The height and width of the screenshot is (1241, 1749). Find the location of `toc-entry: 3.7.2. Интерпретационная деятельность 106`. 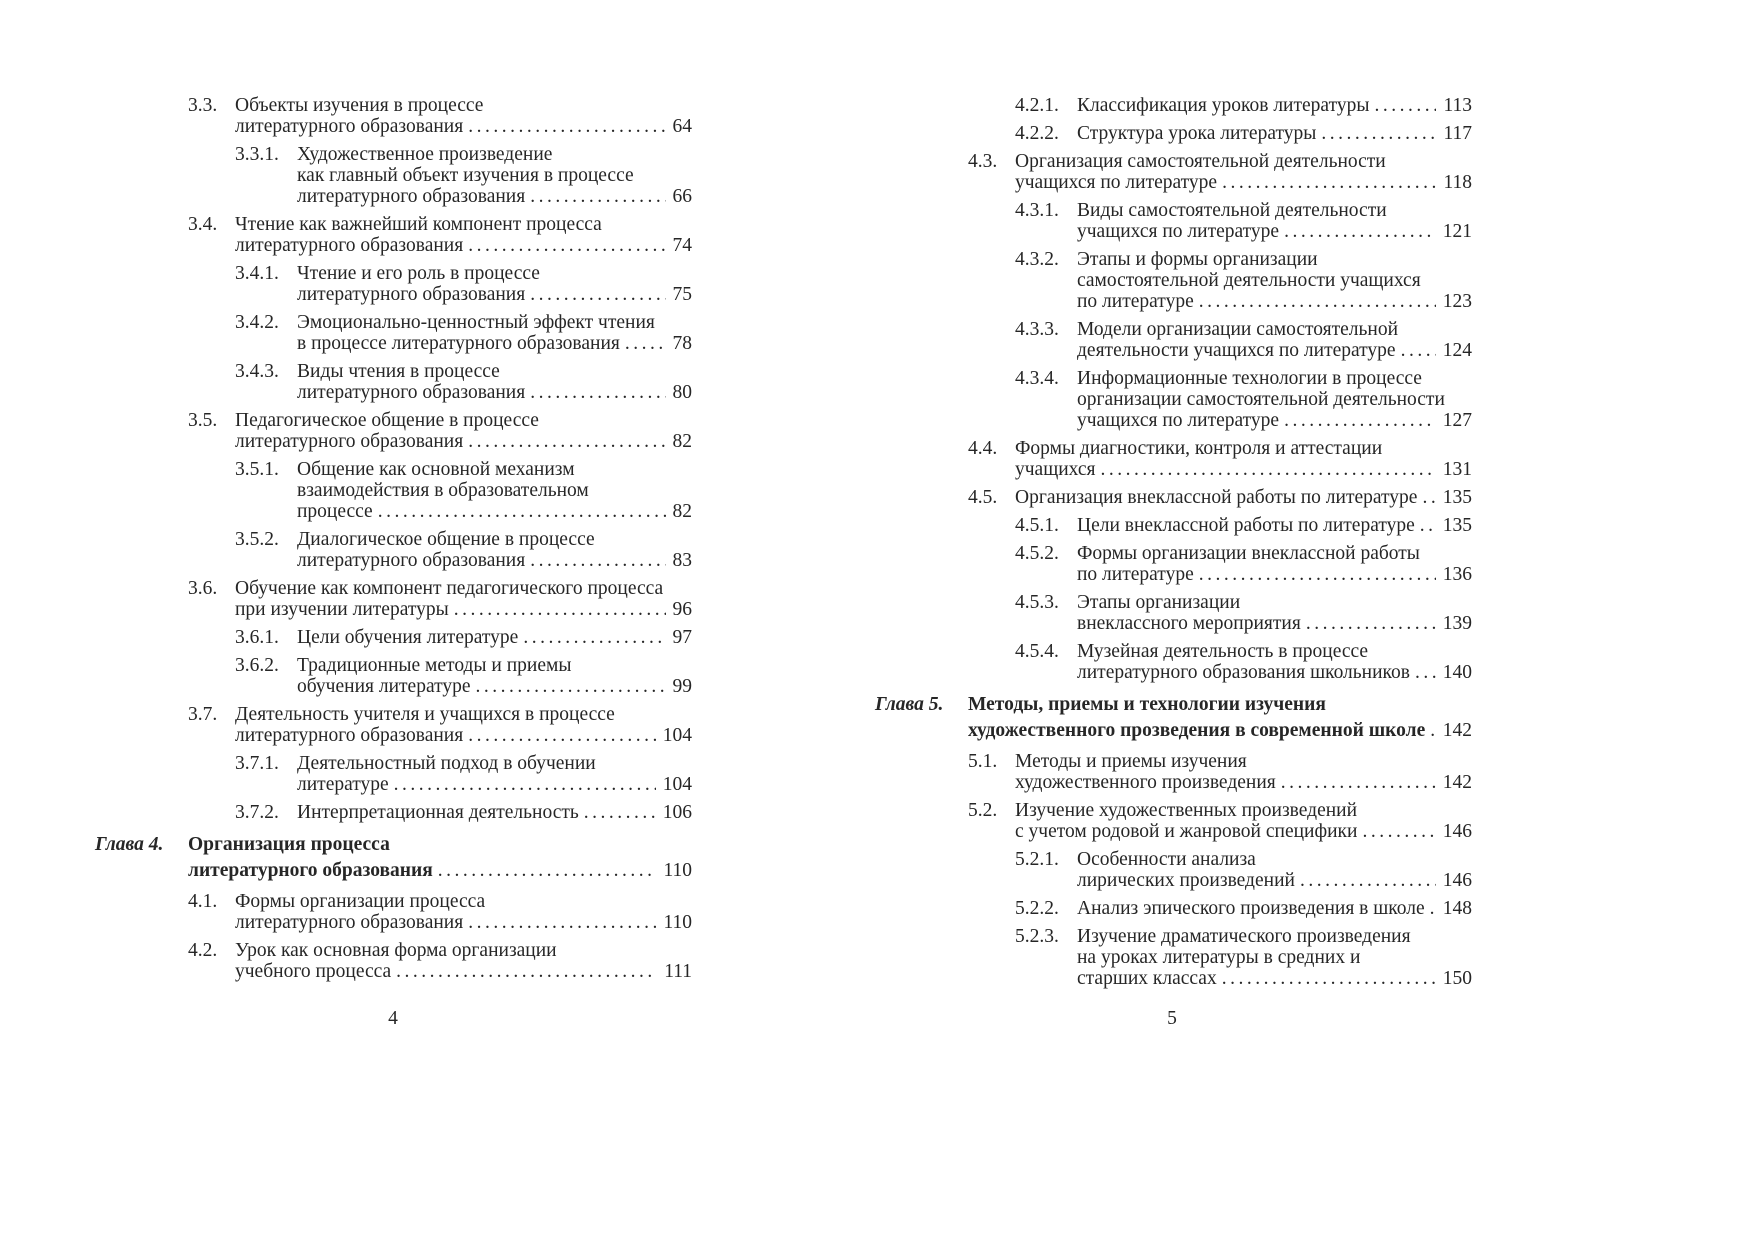

toc-entry: 3.7.2. Интерпретационная деятельность 106 is located at coordinates (463, 812).